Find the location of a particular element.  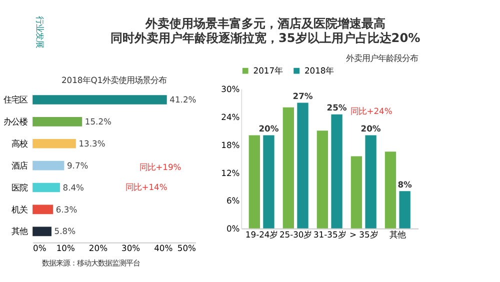

y-tick-label: 30% is located at coordinates (230, 89).